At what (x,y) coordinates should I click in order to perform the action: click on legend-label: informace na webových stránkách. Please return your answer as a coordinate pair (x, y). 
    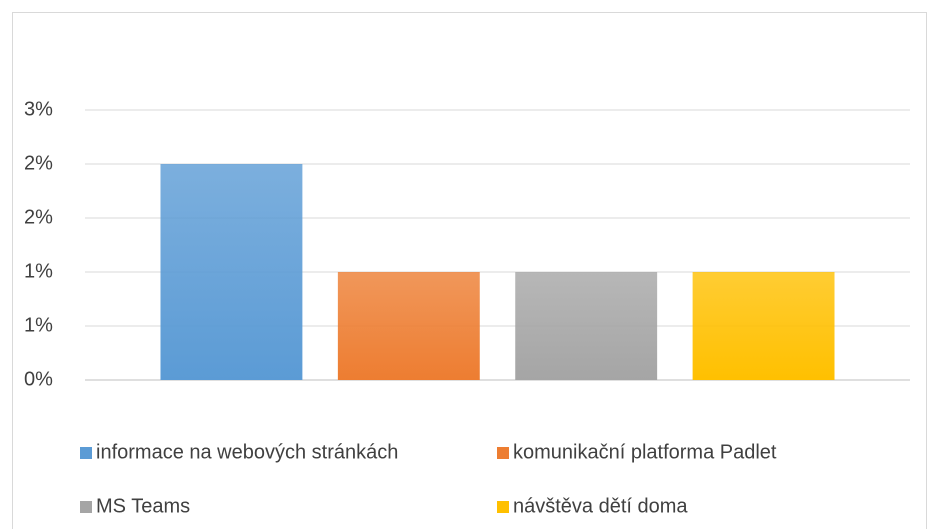
    Looking at the image, I should click on (247, 452).